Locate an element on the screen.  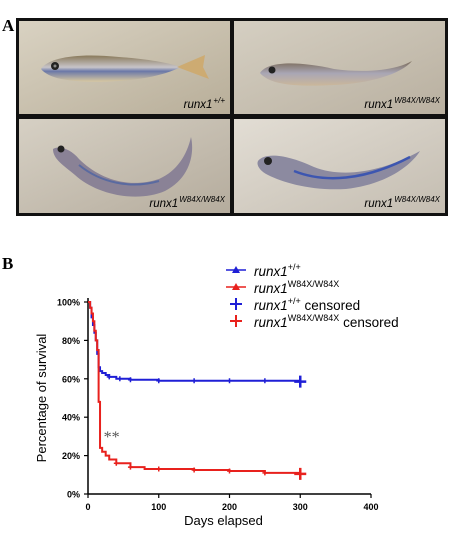
x-tick-label: 400 is located at coordinates (370, 507).